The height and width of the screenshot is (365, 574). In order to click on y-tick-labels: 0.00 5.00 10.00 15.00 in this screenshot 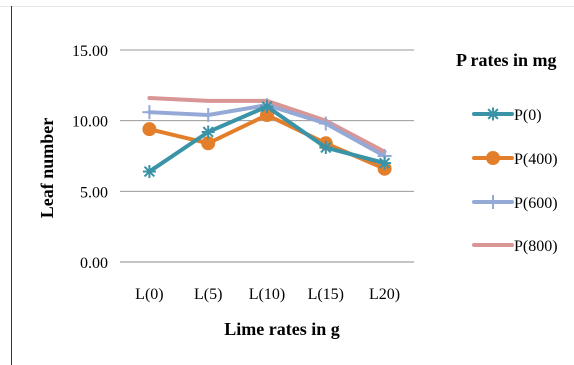, I will do `click(90, 157)`.